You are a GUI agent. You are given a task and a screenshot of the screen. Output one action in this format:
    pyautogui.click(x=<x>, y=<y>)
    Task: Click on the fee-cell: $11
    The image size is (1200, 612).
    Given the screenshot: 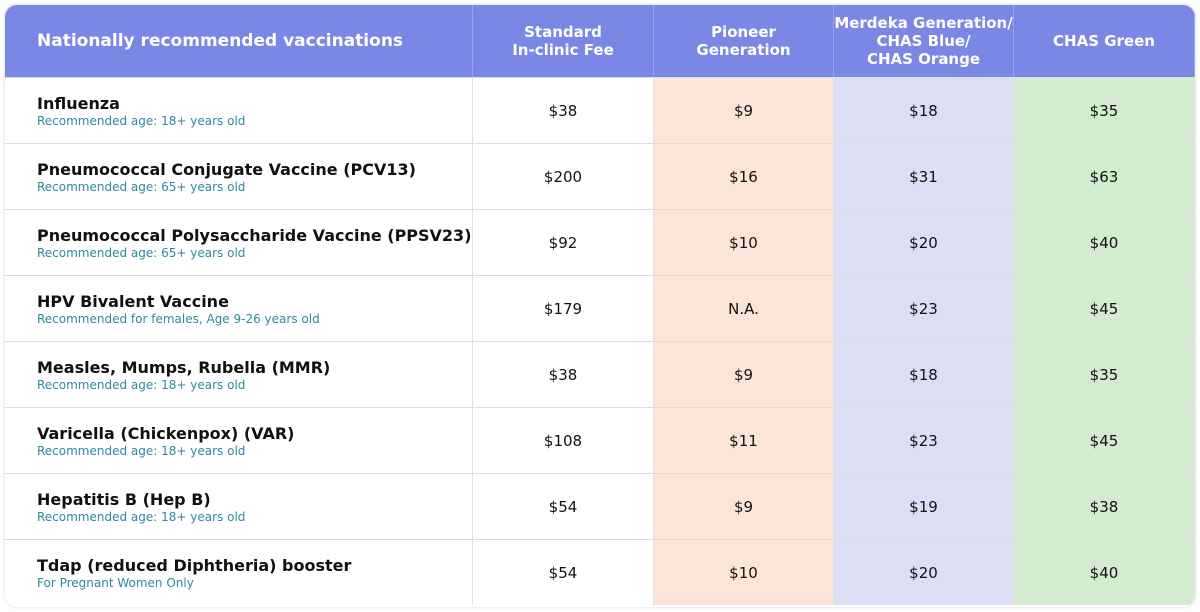 What is the action you would take?
    pyautogui.click(x=744, y=440)
    